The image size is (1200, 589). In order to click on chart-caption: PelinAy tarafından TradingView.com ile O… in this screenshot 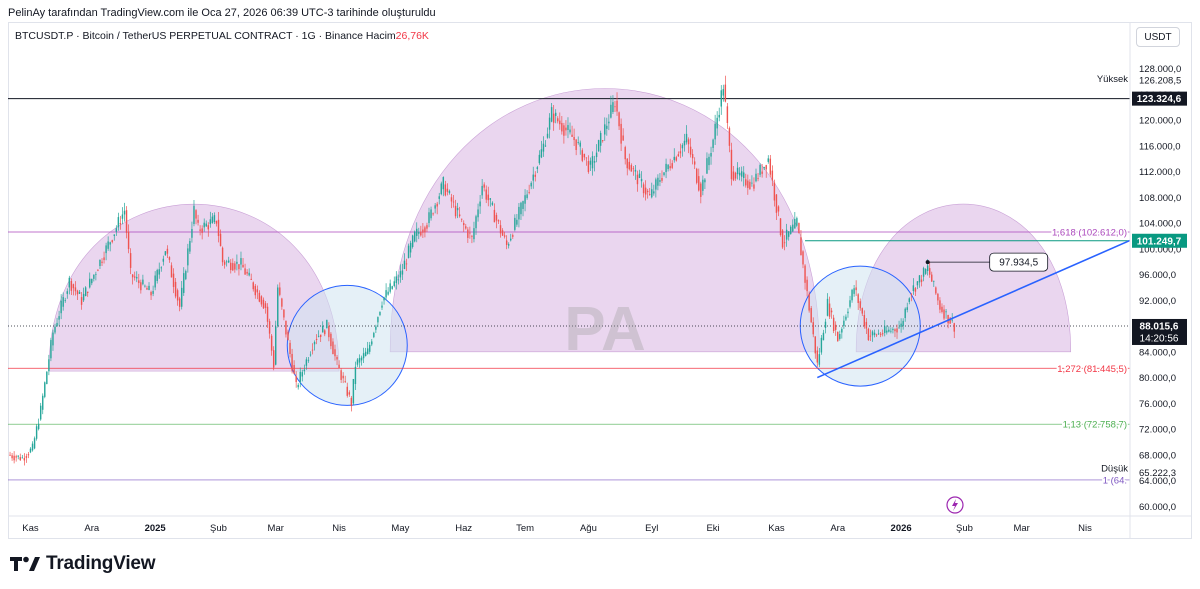, I will do `click(222, 13)`.